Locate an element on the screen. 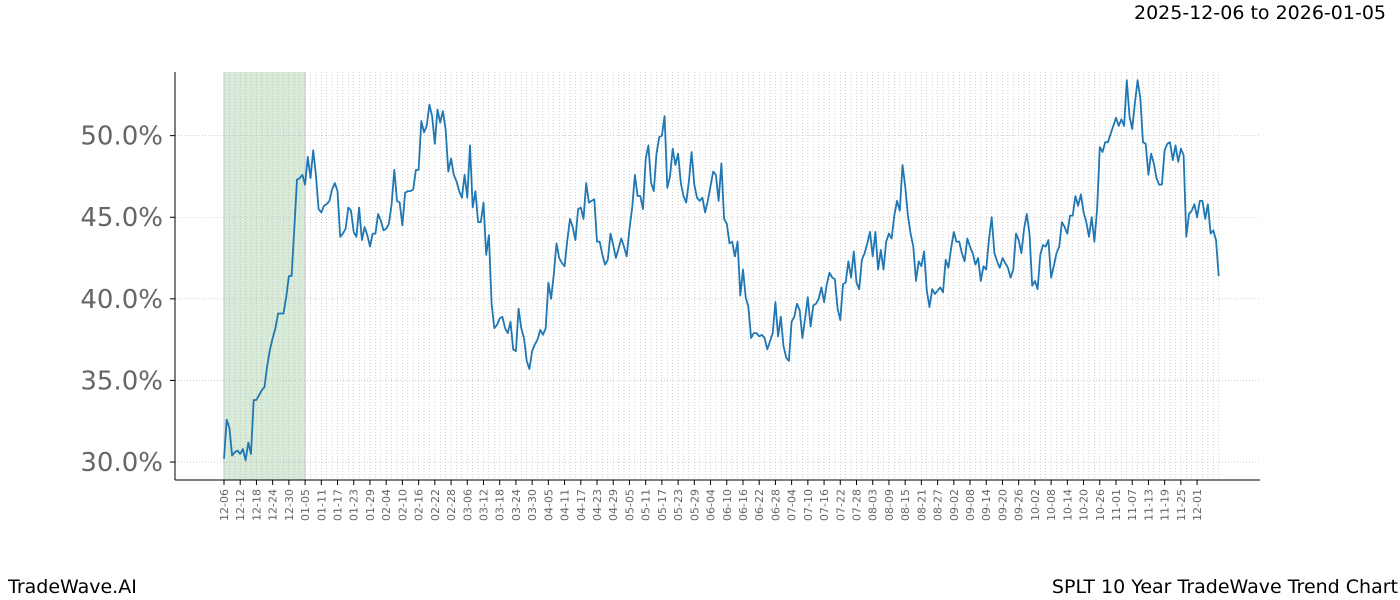 The width and height of the screenshot is (1400, 600). x-tick-label: 01-29 is located at coordinates (370, 505).